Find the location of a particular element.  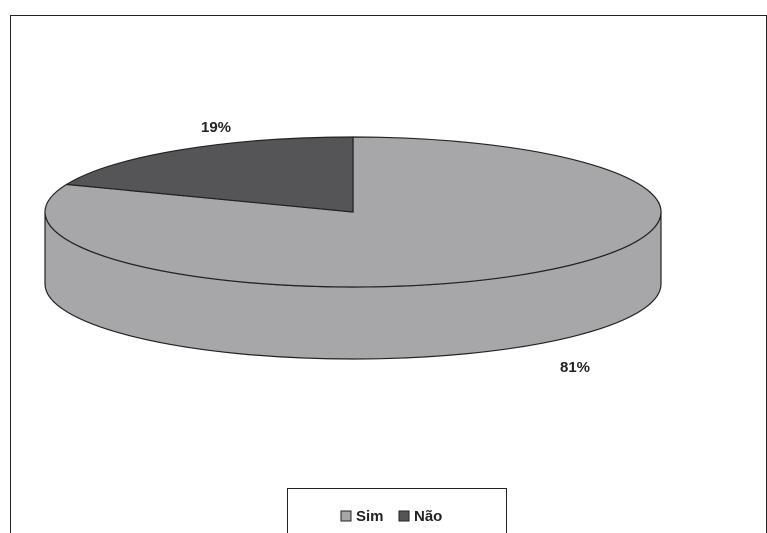

legend-label: Não is located at coordinates (428, 516).